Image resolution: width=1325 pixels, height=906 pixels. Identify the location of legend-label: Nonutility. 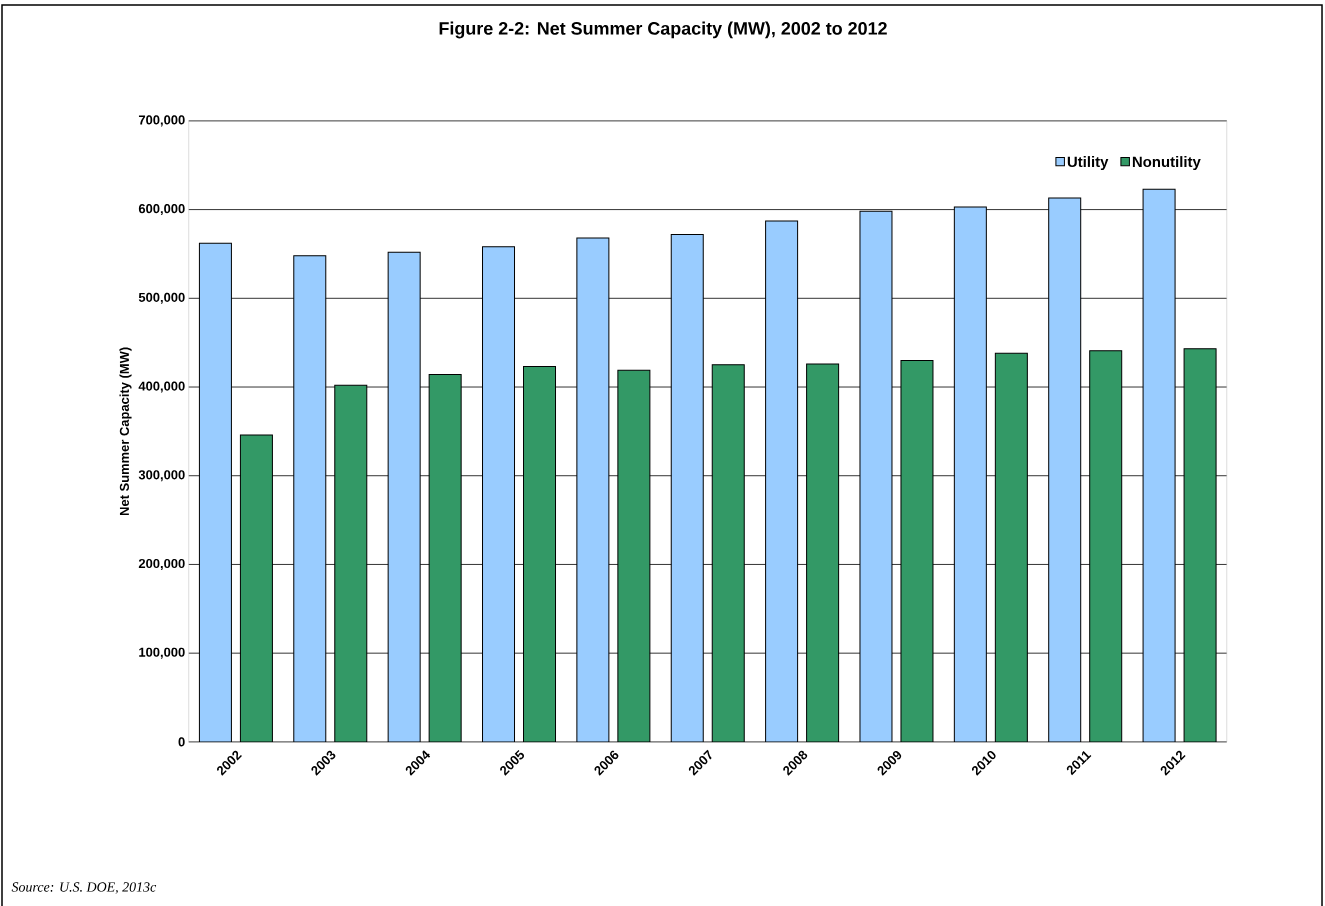
(1166, 163).